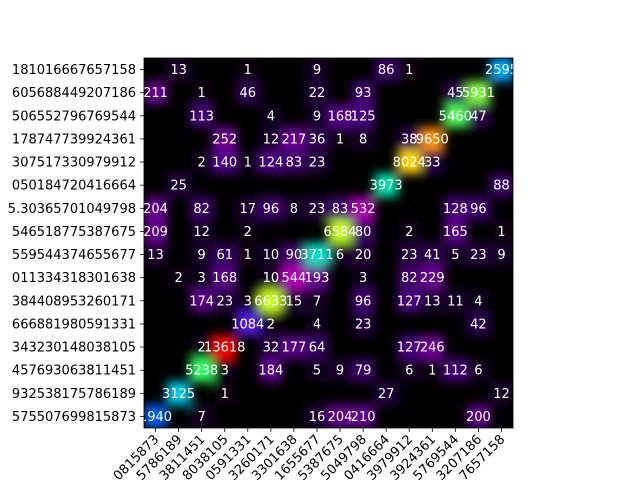  I want to click on cell-value-label: 11, so click(455, 301).